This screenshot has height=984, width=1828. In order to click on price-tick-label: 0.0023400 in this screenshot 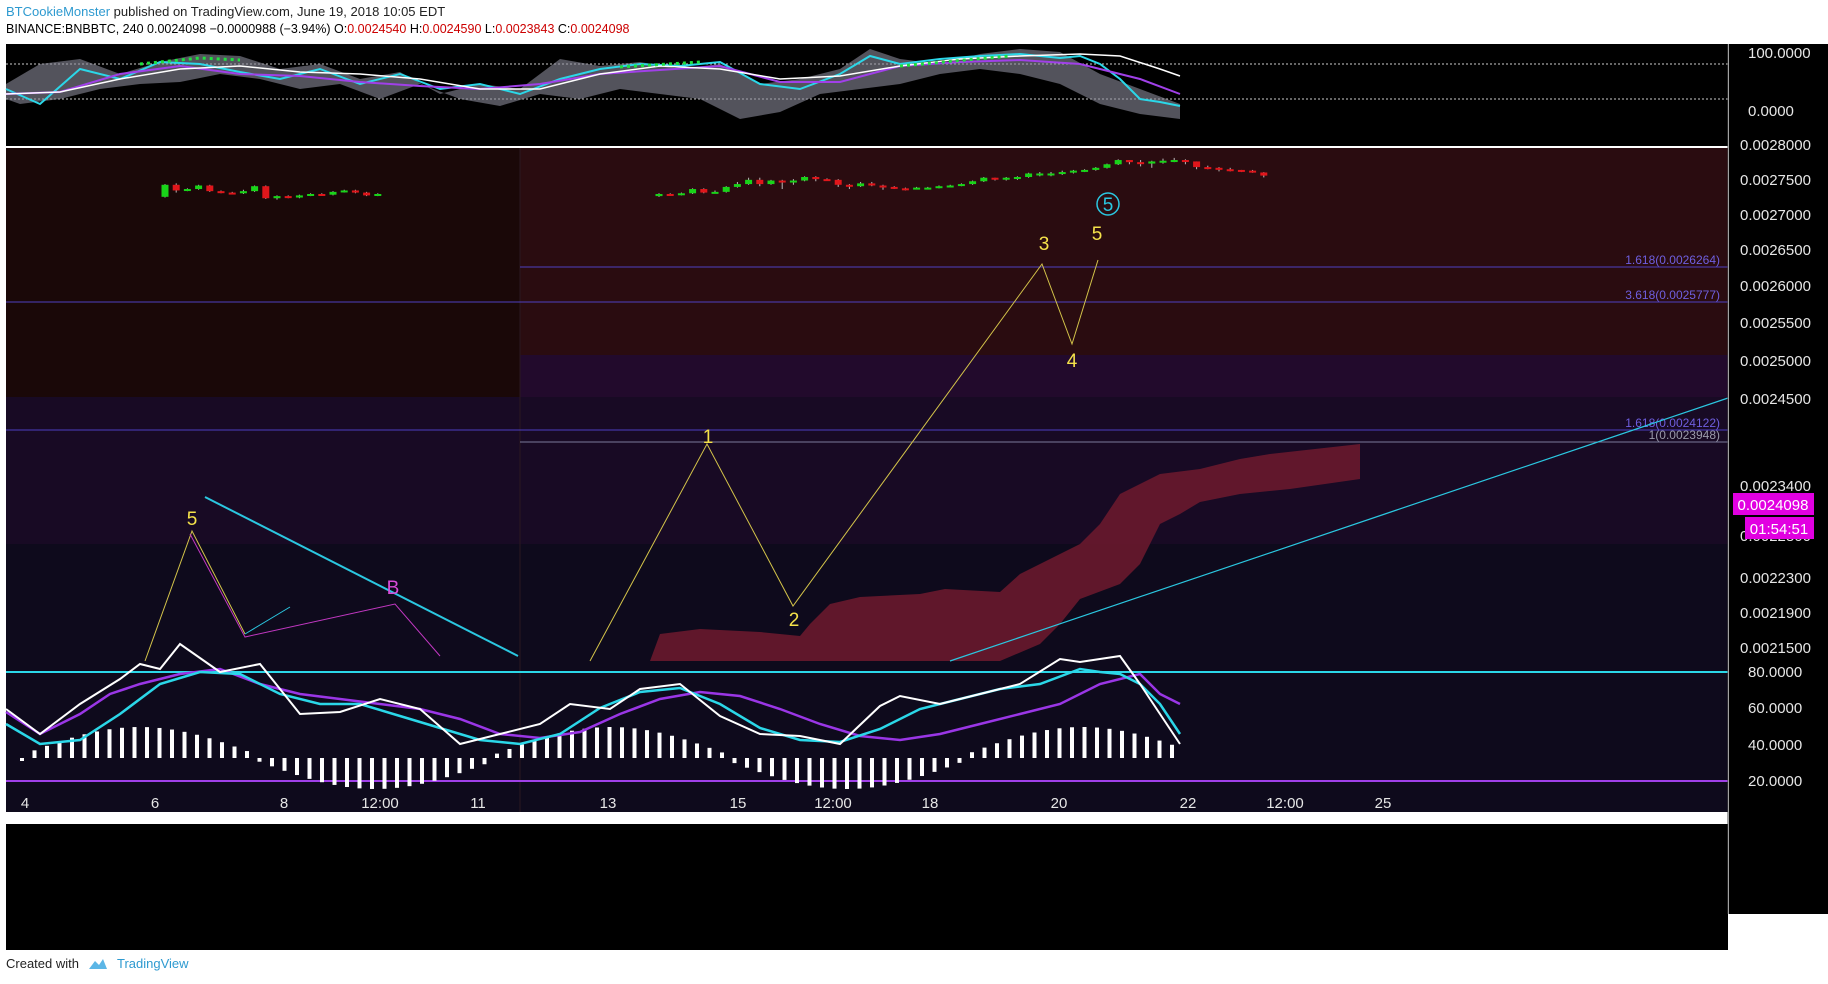, I will do `click(1775, 486)`.